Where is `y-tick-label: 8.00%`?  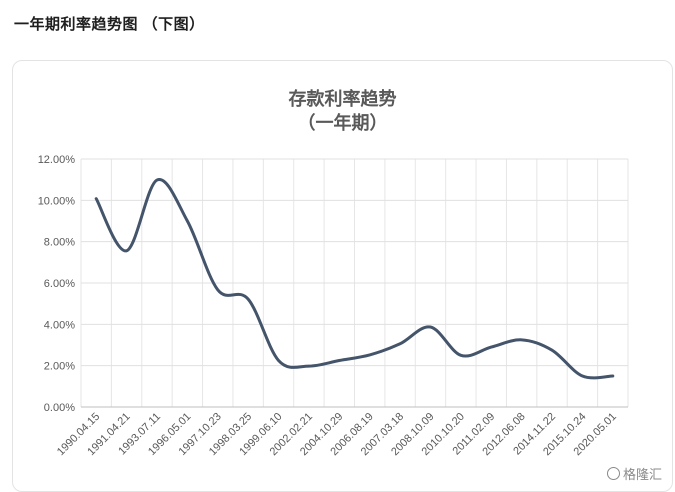 y-tick-label: 8.00% is located at coordinates (59, 243).